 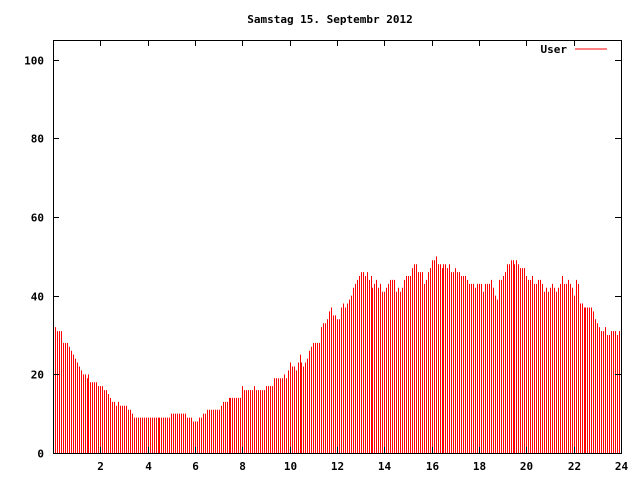 I want to click on x-tick-label: 14, so click(x=385, y=466).